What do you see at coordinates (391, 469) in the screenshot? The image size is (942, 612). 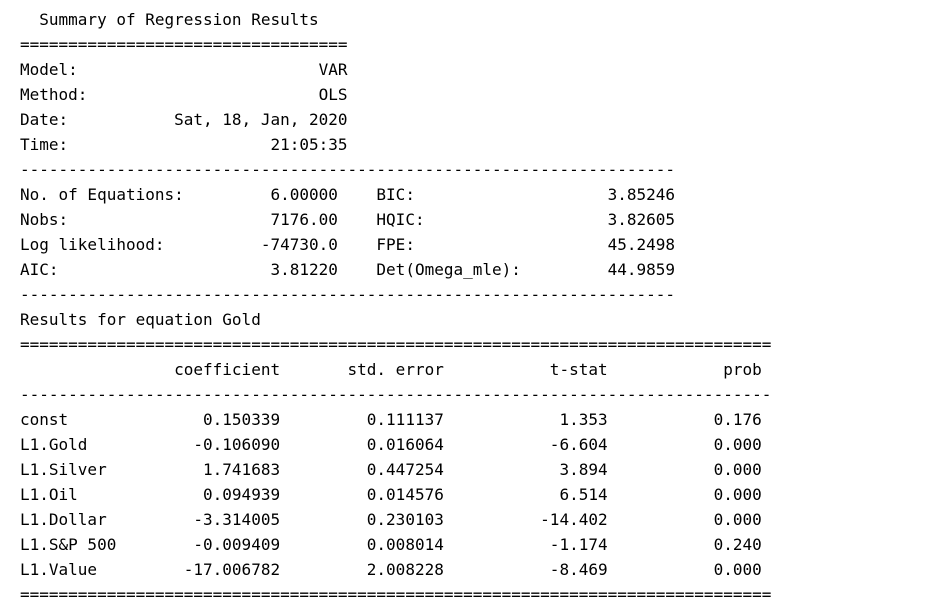 I see `output-line: L1.Silver 1.741683 0.447254 3.894 0.000` at bounding box center [391, 469].